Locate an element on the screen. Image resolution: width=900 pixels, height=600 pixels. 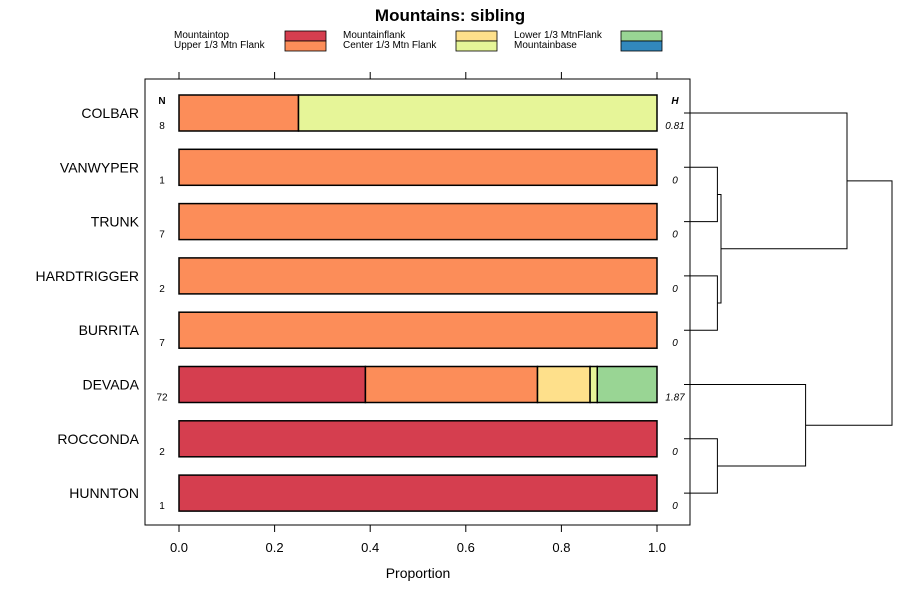
n-value: 72 is located at coordinates (162, 398).